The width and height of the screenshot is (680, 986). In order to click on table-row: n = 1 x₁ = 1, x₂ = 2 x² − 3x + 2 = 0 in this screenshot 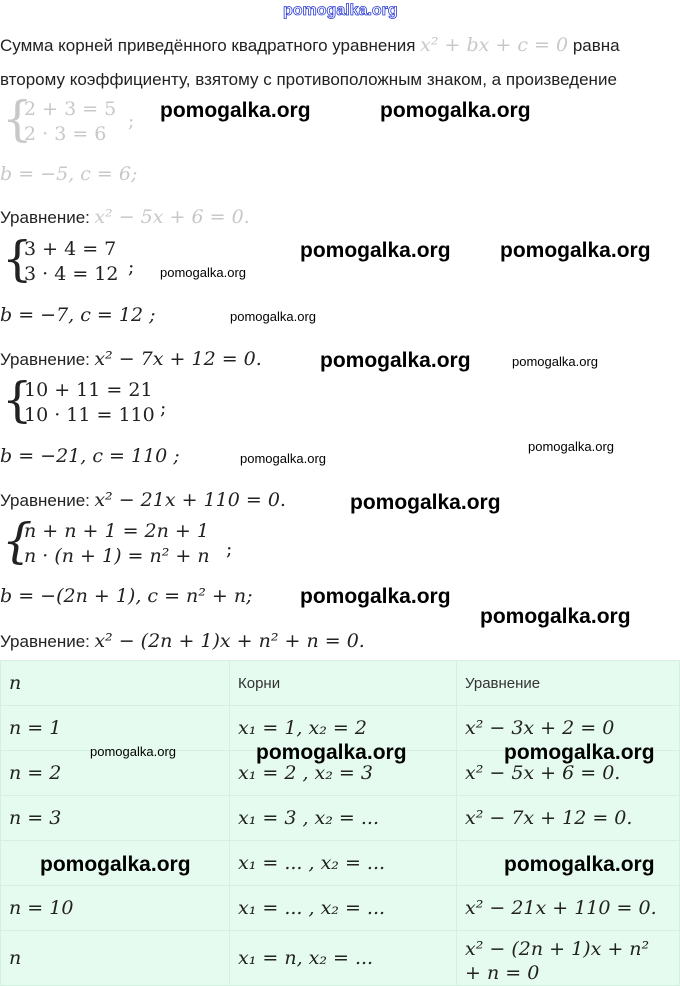, I will do `click(340, 728)`.